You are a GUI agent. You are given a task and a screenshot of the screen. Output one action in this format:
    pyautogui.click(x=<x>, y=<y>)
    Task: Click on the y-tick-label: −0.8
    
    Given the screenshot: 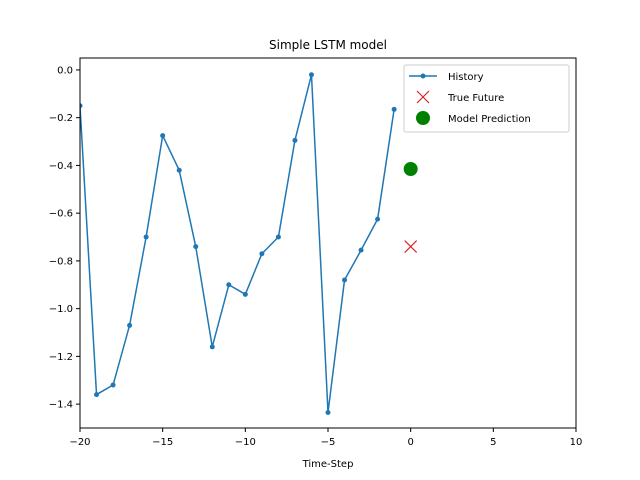 What is the action you would take?
    pyautogui.click(x=61, y=261)
    